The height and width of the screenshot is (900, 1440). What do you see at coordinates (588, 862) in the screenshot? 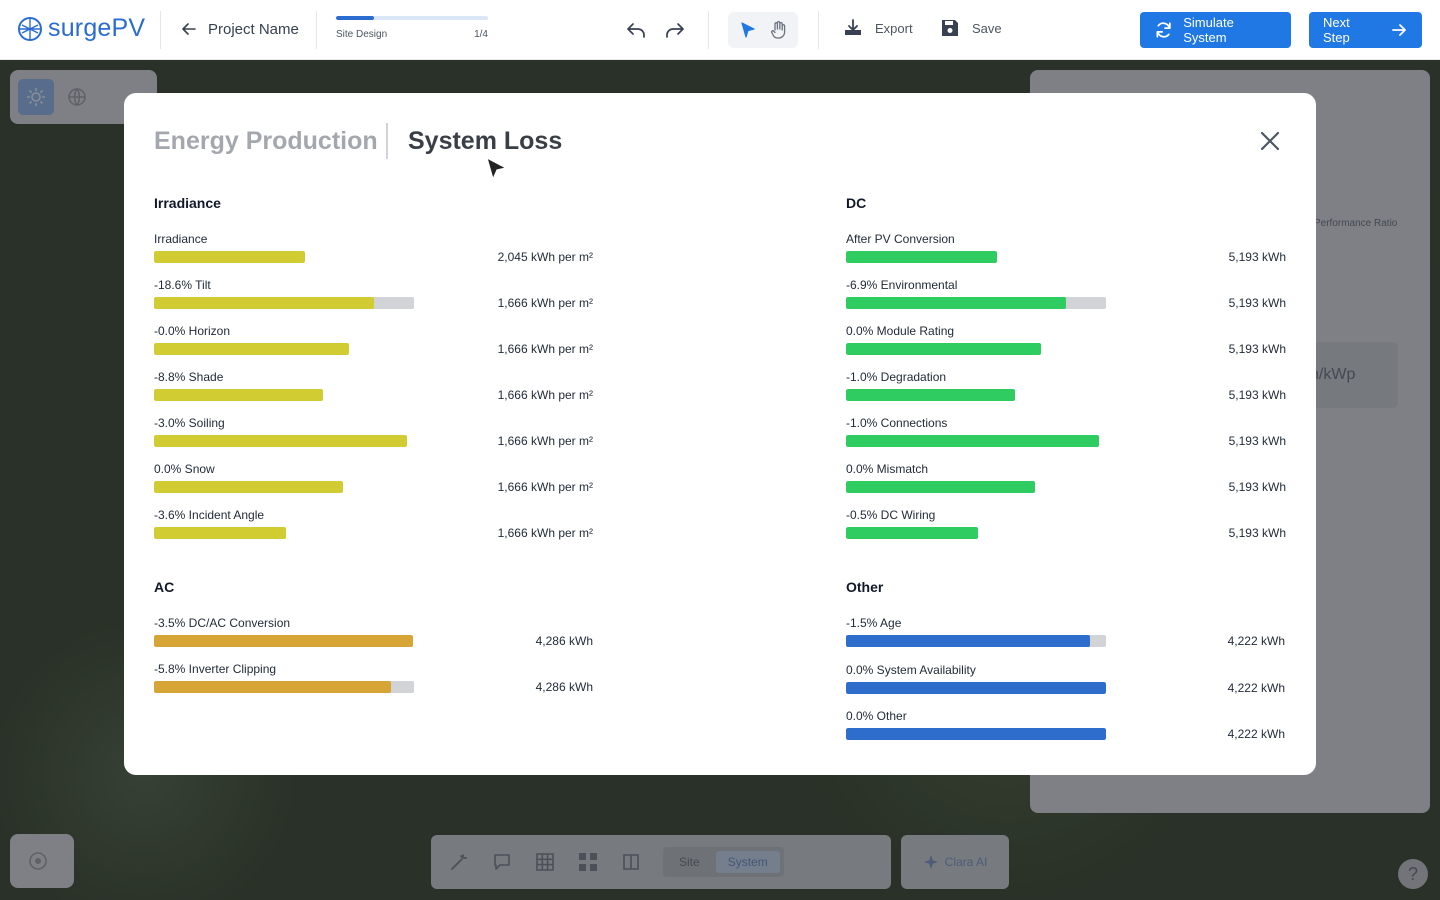
I see `panels-icon` at bounding box center [588, 862].